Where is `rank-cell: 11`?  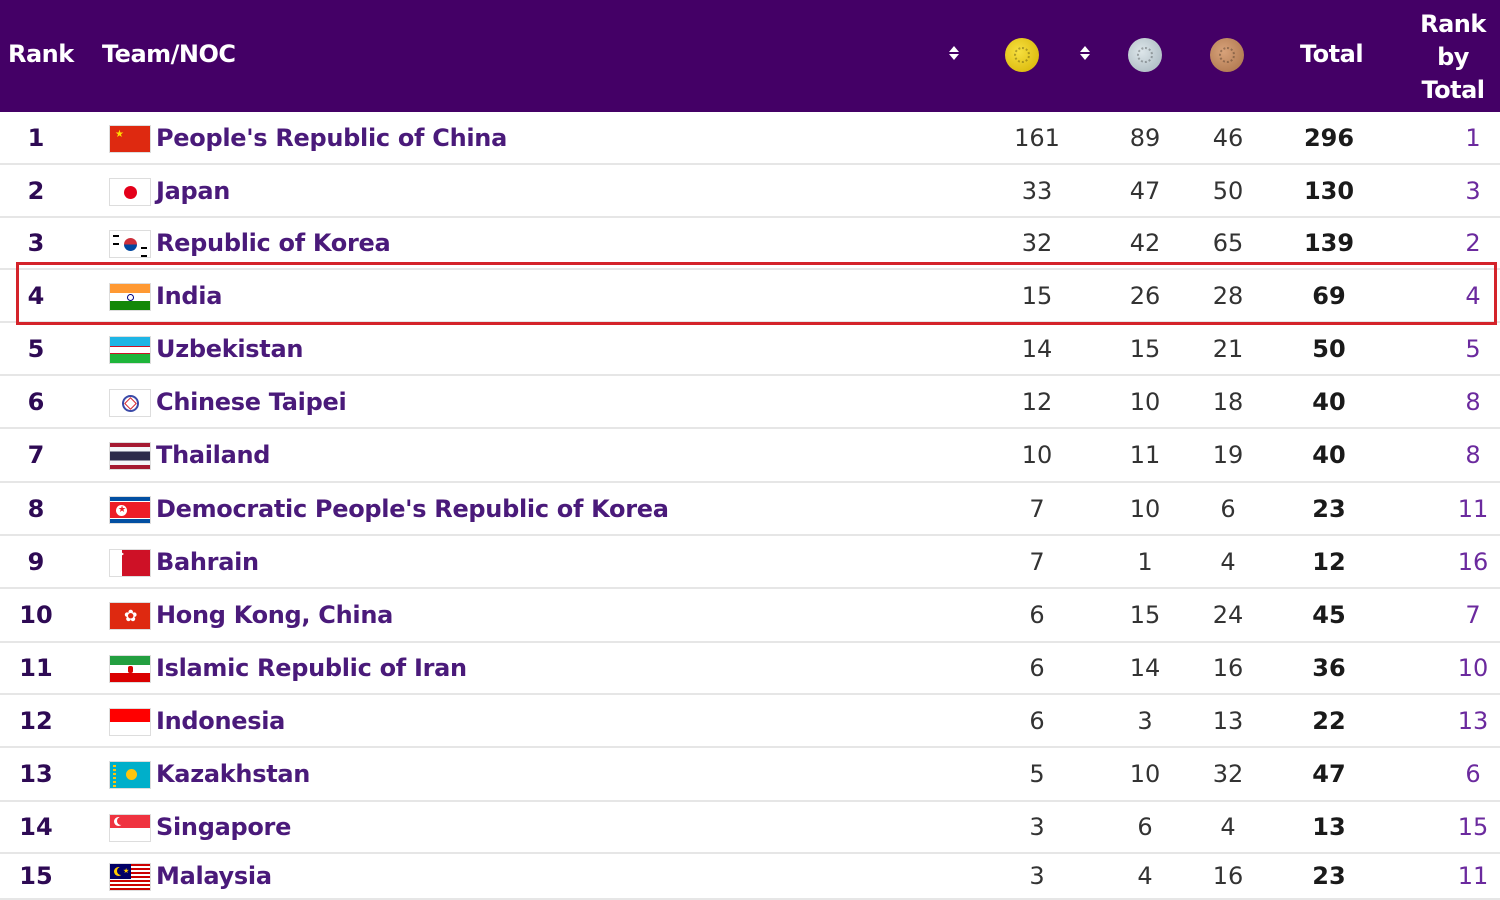 rank-cell: 11 is located at coordinates (36, 668).